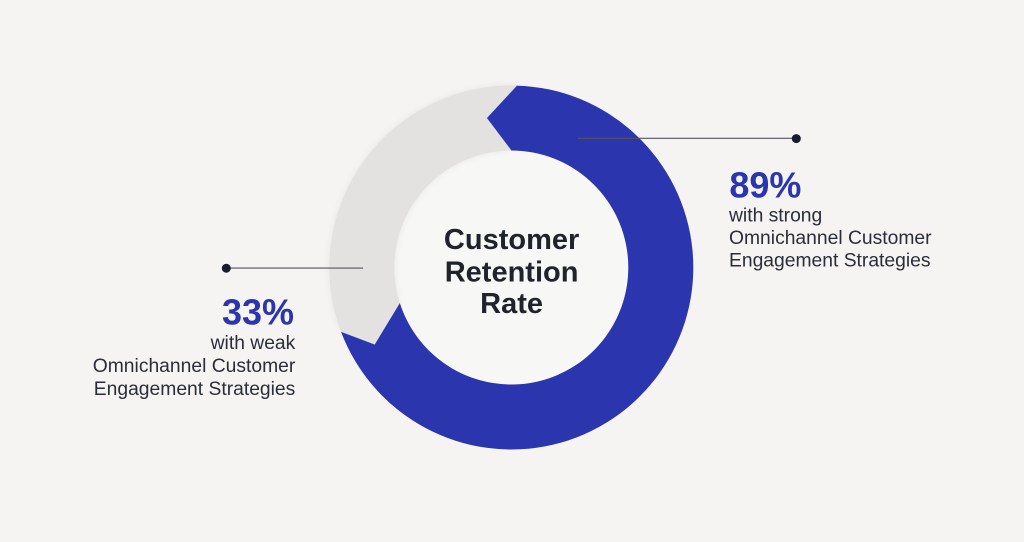 This screenshot has width=1024, height=542. I want to click on svg-text: Rate, so click(511, 304).